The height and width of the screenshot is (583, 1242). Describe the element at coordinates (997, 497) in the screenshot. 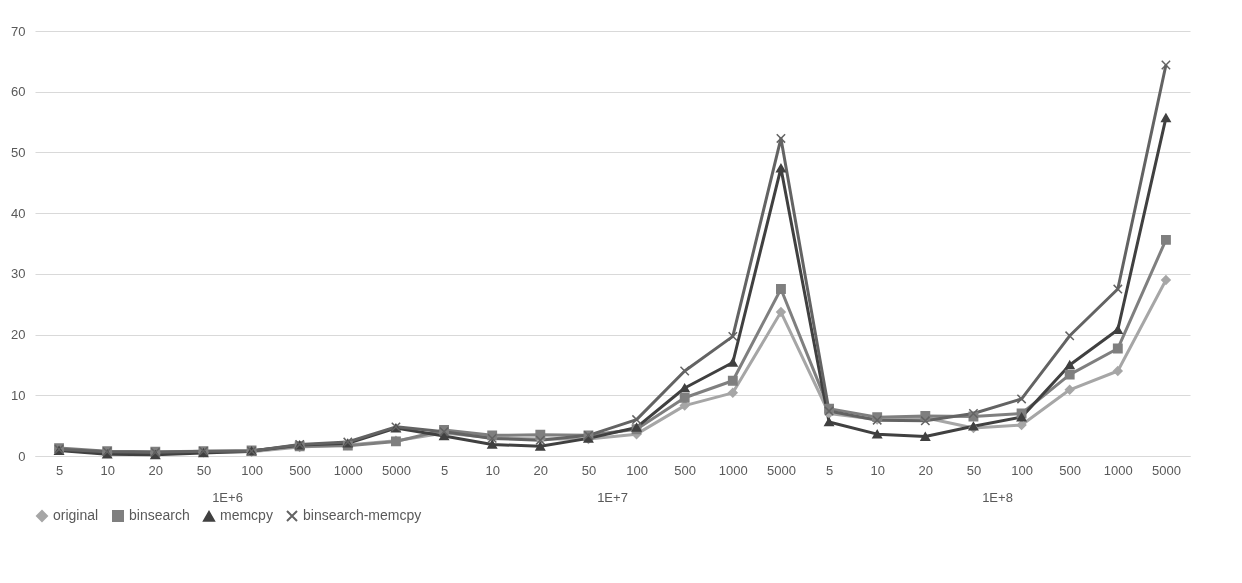

I see `text: 1E+8` at that location.